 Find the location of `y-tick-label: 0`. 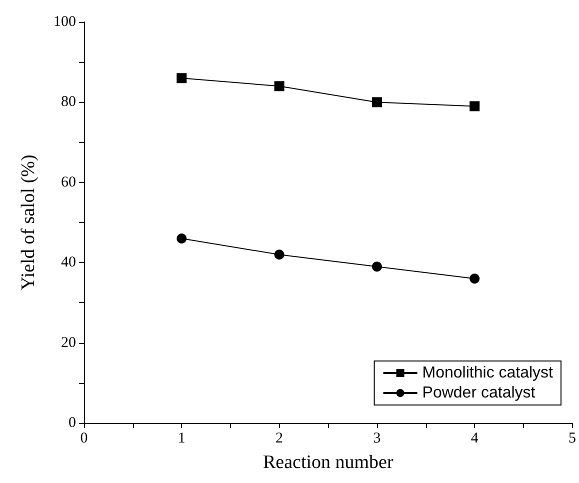

y-tick-label: 0 is located at coordinates (72, 423).